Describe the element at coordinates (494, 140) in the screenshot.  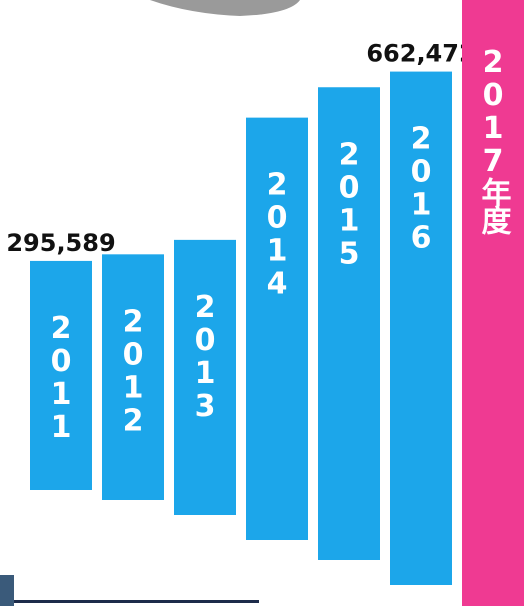
I see `category-label: 2017年度` at that location.